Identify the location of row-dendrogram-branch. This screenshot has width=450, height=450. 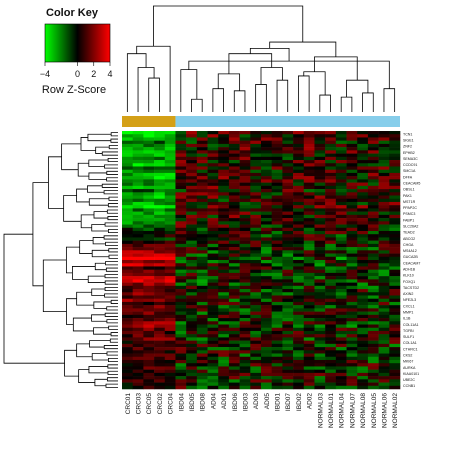
(111, 295).